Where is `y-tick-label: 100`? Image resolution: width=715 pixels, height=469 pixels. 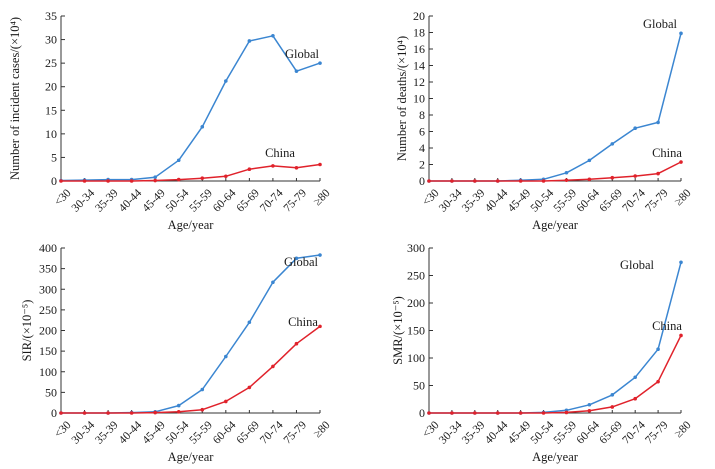
y-tick-label: 100 is located at coordinates (416, 358).